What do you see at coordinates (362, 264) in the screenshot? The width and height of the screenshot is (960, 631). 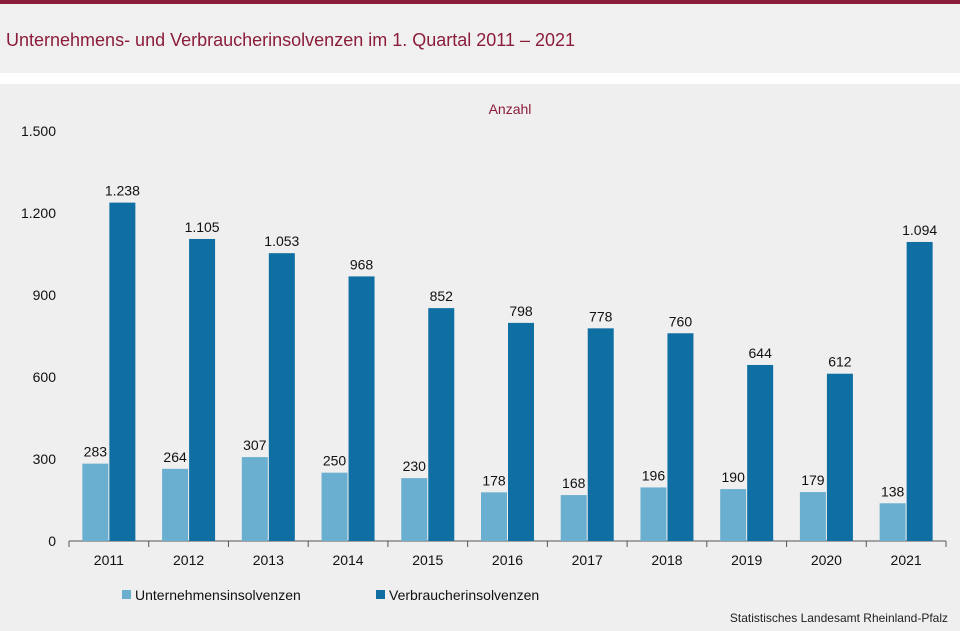 I see `data-label: 968` at bounding box center [362, 264].